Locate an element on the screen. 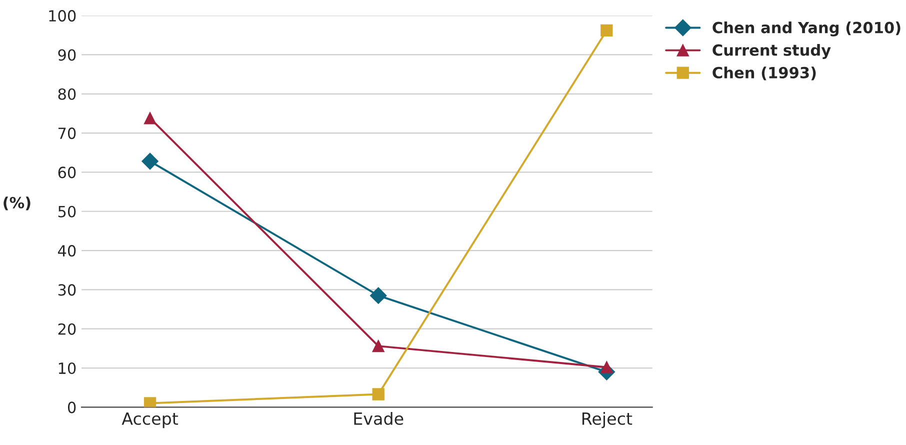 The height and width of the screenshot is (445, 906). y-tick-label: 60 is located at coordinates (67, 172).